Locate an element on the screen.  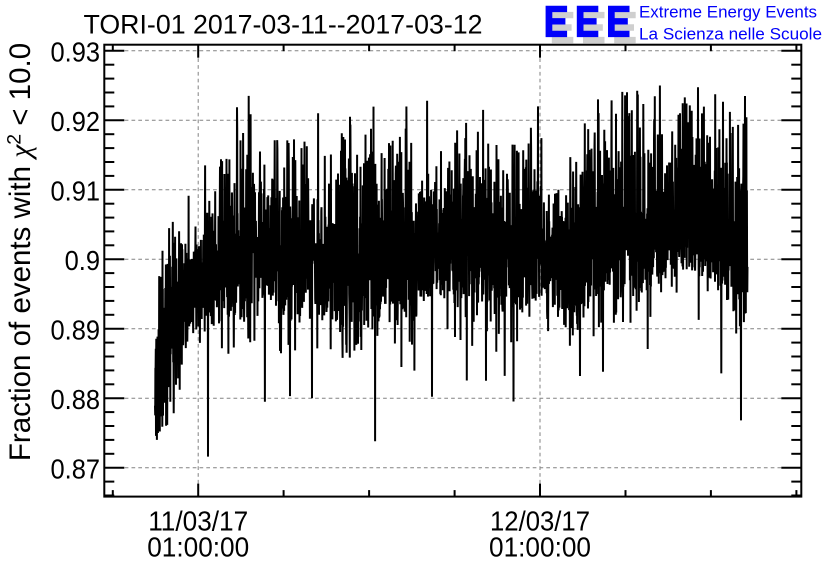
svg-text: 0.91 is located at coordinates (76, 191).